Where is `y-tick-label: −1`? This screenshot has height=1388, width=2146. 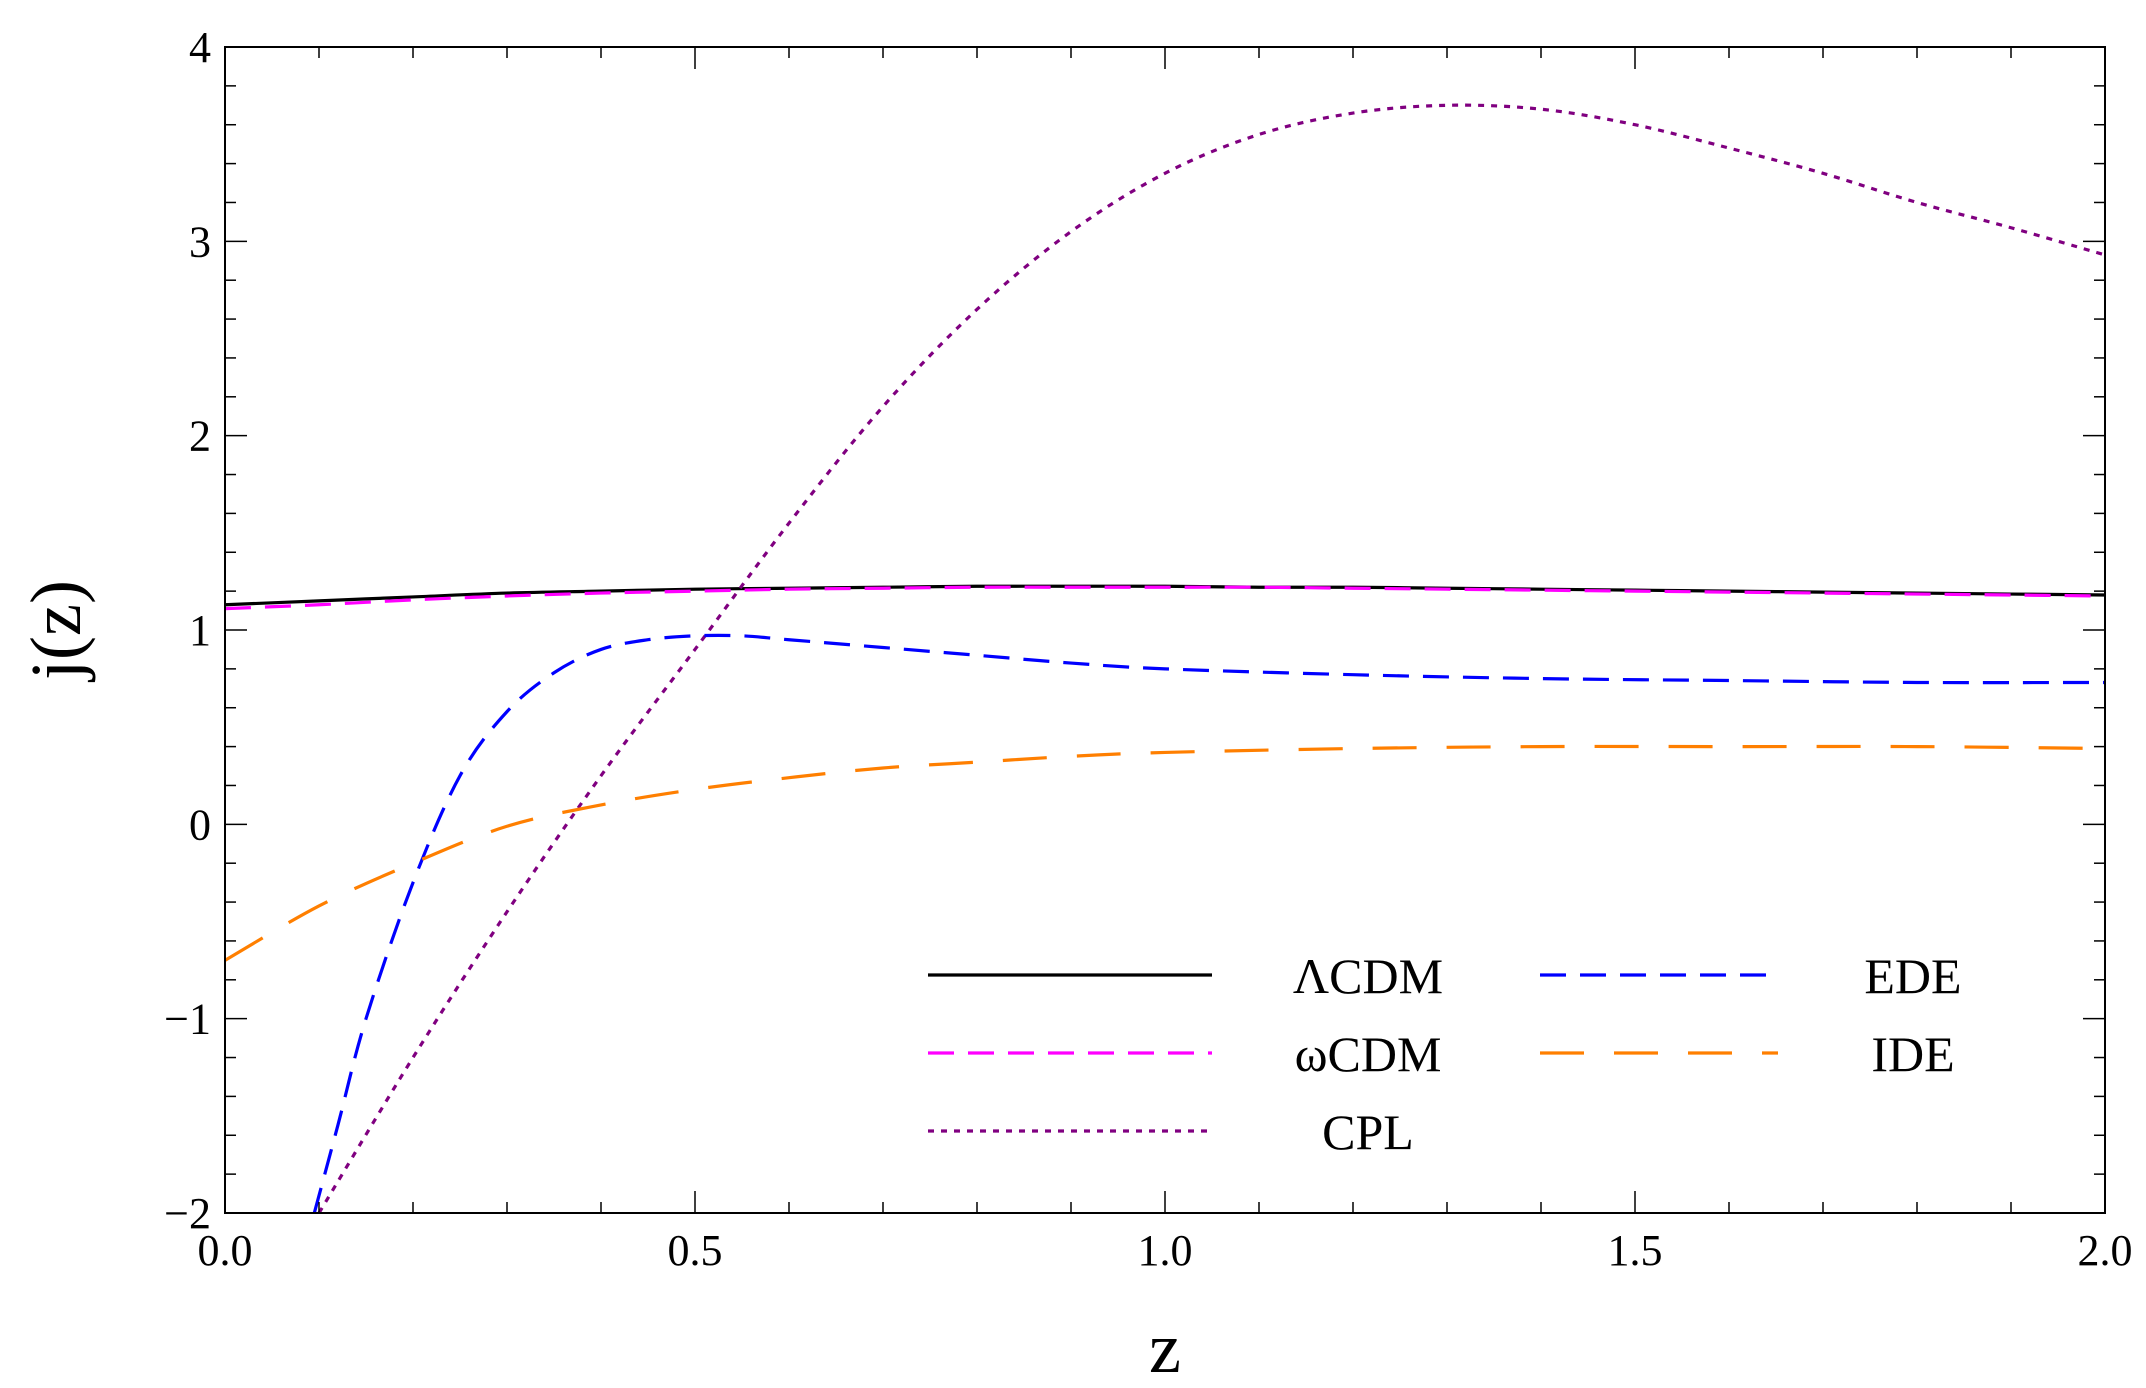
y-tick-label: −1 is located at coordinates (187, 1019).